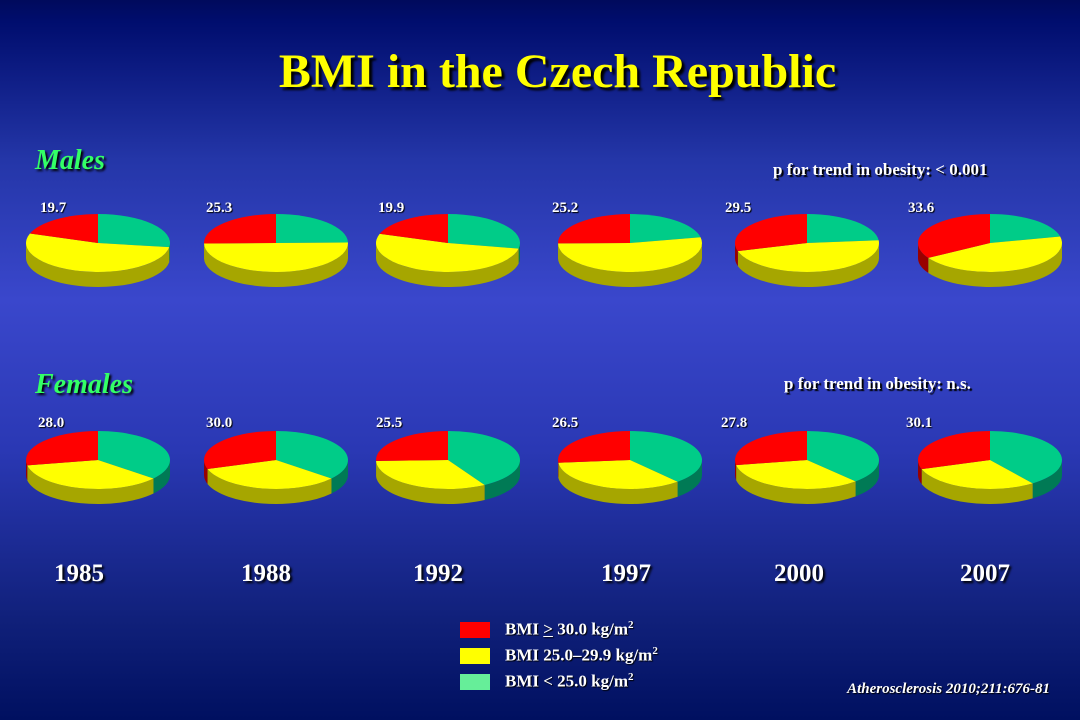 This screenshot has width=1080, height=720. I want to click on females-trend-text: p for trend in obesity: n.s., so click(877, 383).